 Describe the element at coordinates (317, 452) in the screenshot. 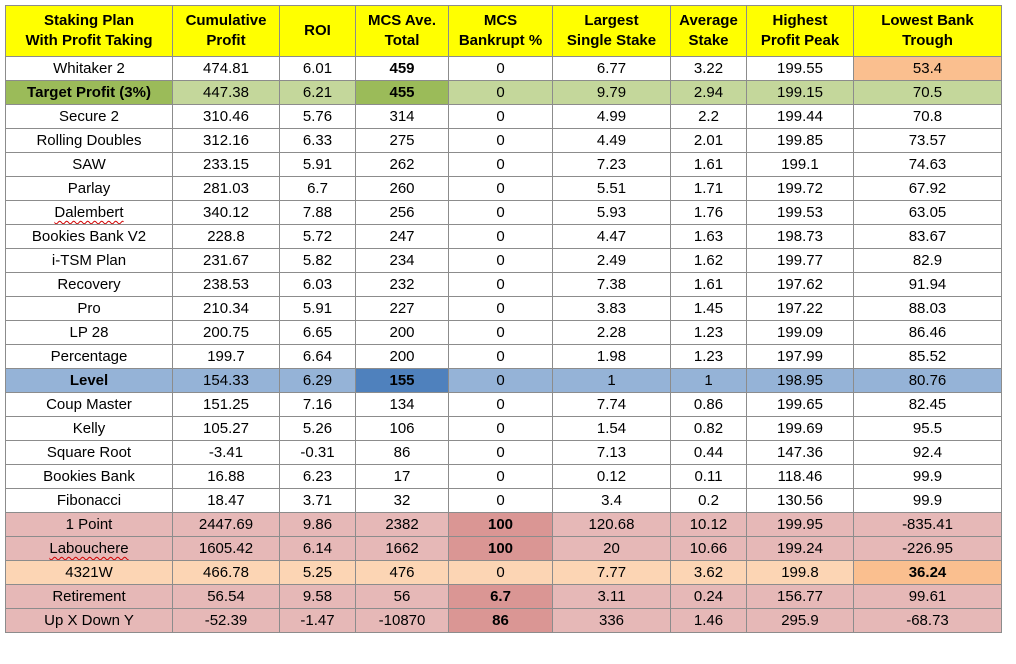

I see `cell-roi: -0.31` at that location.